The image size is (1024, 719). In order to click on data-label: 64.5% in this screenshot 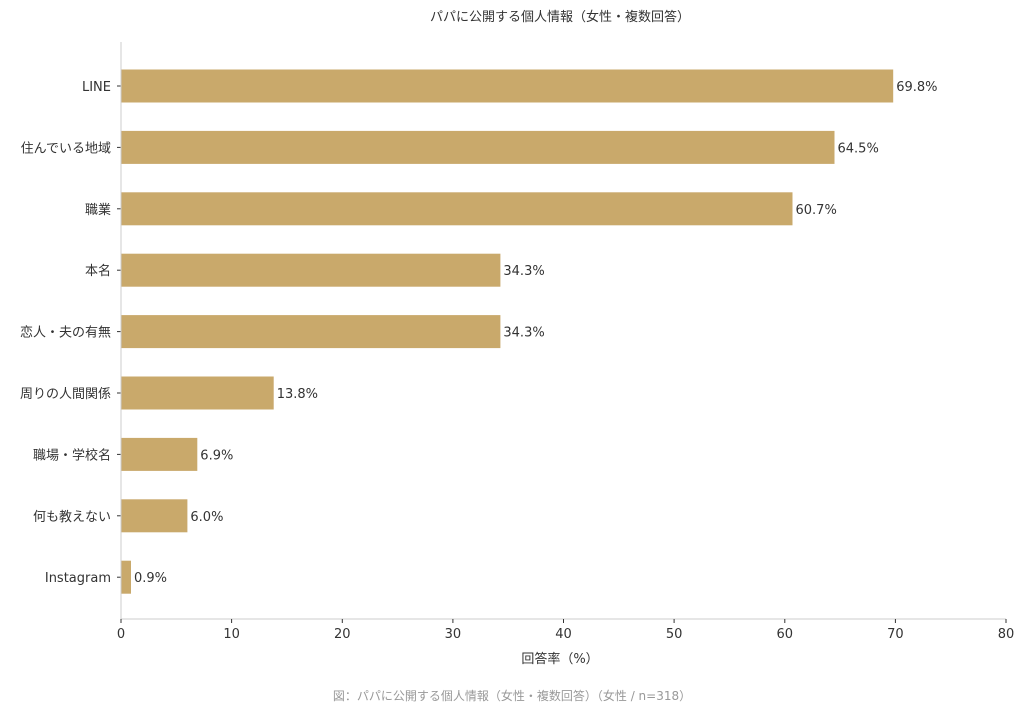, I will do `click(858, 148)`.